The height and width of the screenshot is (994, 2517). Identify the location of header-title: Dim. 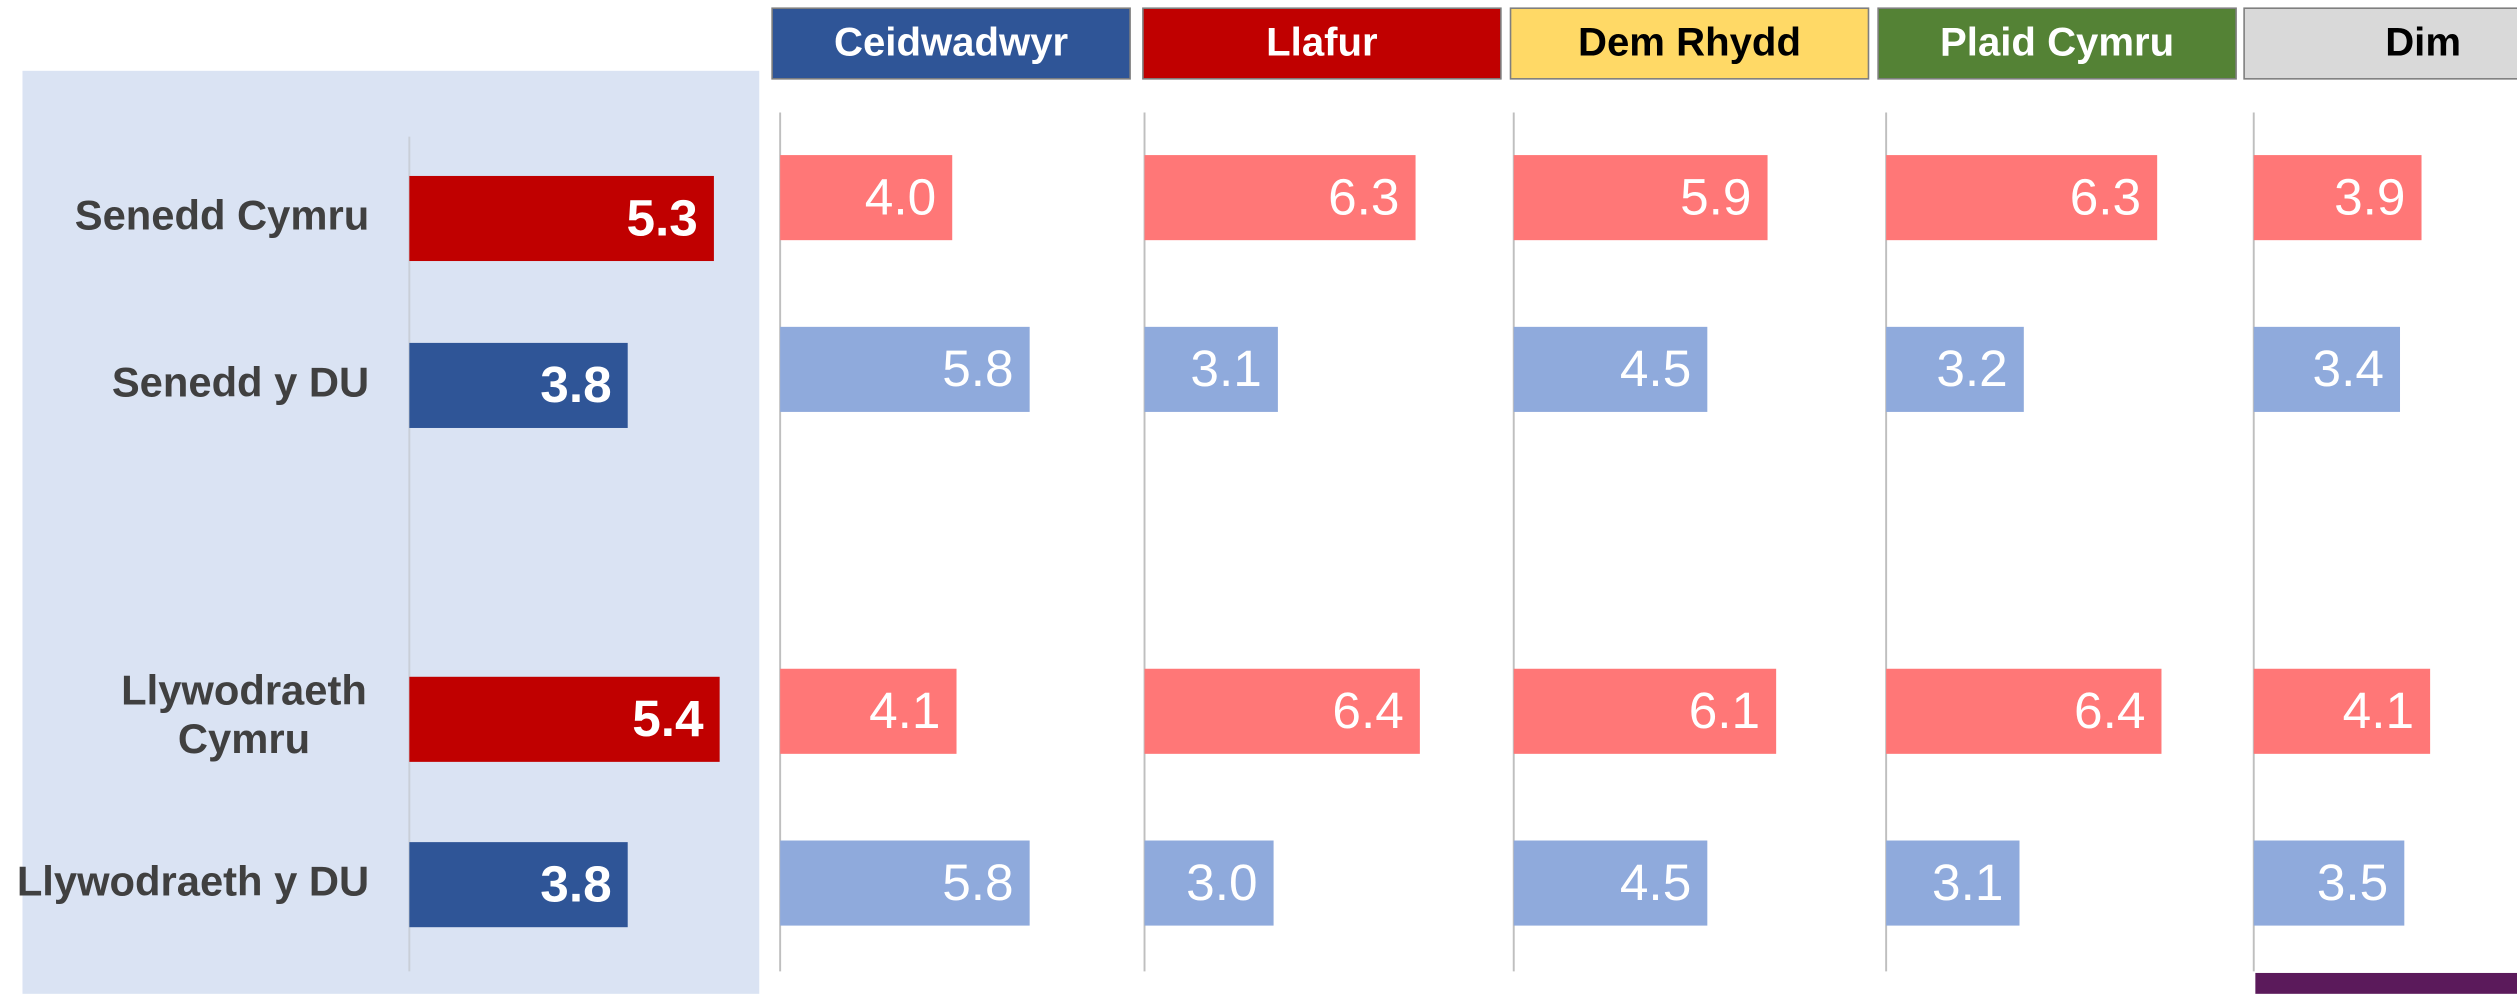
(2423, 42).